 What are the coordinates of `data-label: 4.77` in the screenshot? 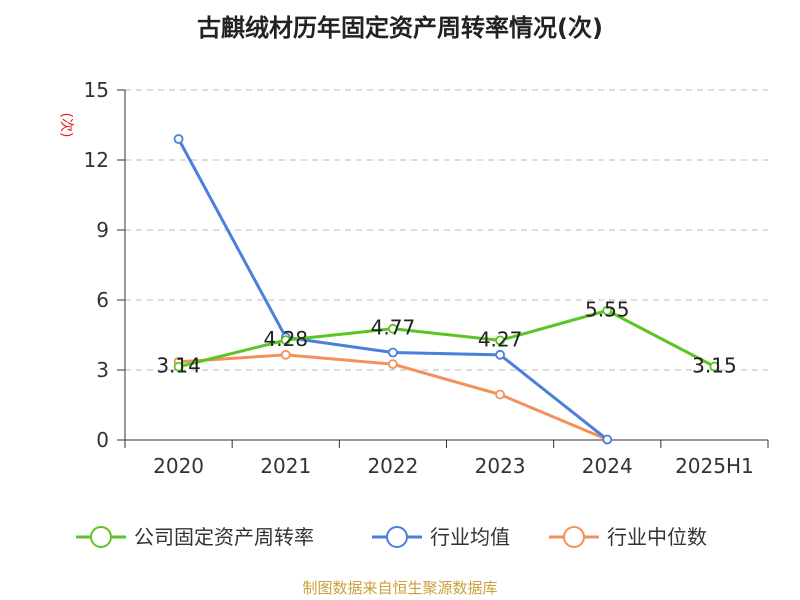 It's located at (393, 328).